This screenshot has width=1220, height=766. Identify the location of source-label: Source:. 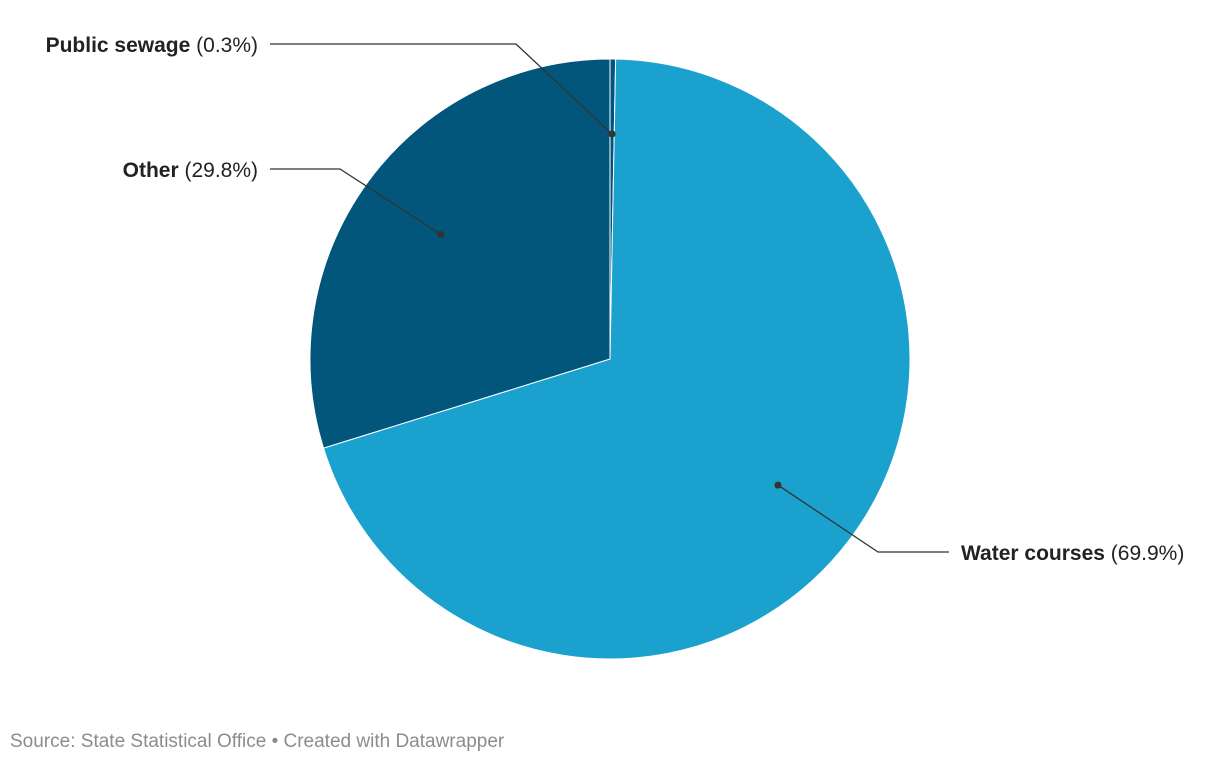
(43, 741).